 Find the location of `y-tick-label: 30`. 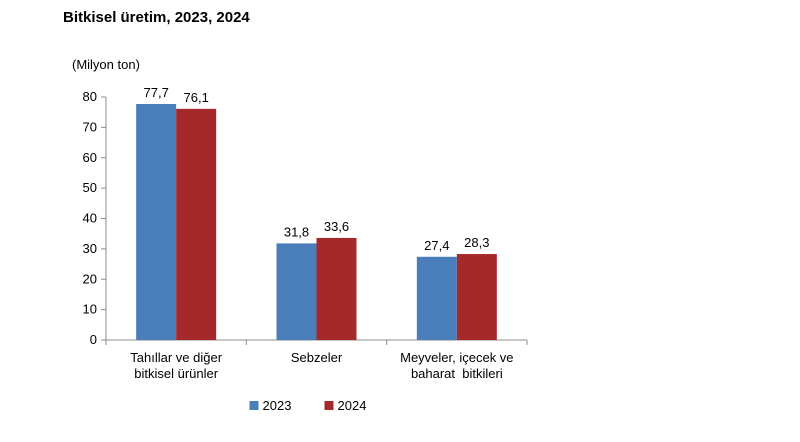

y-tick-label: 30 is located at coordinates (90, 248).